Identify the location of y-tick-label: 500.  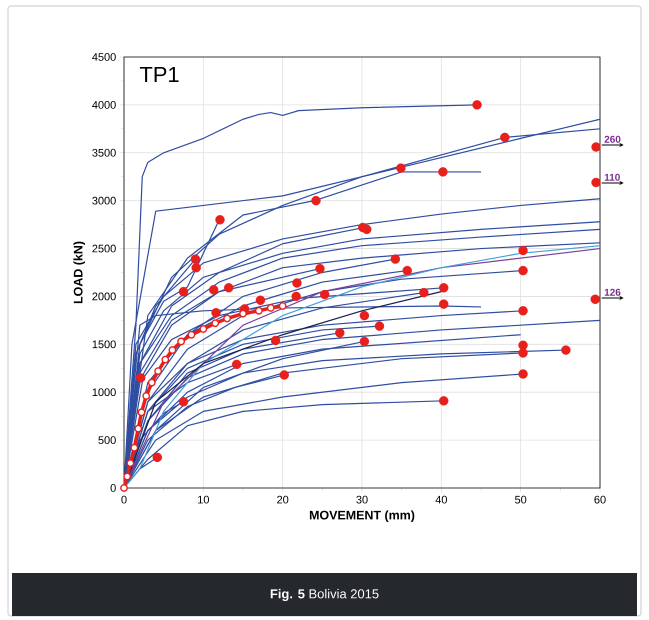
(107, 440).